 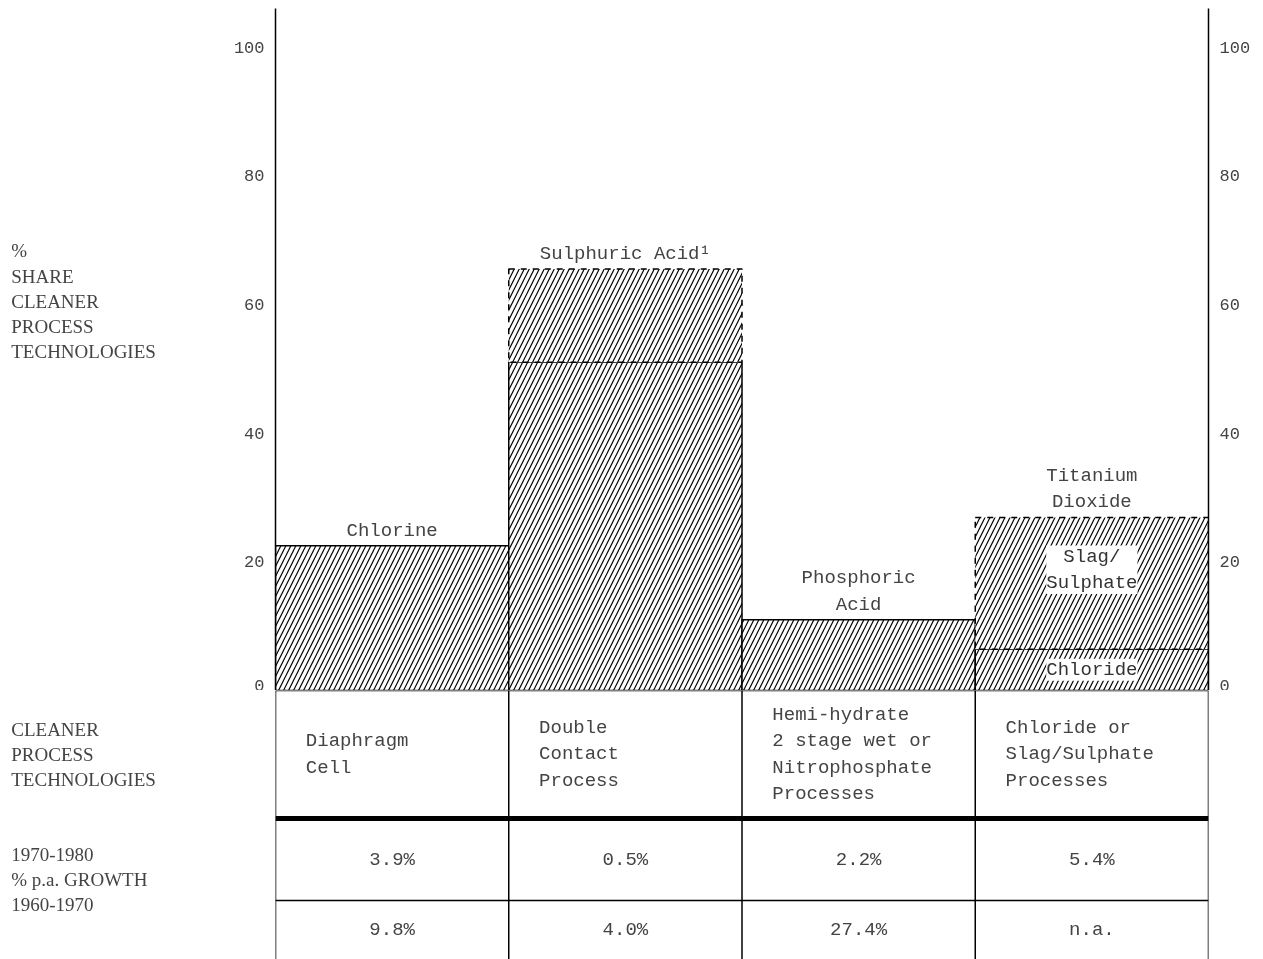 What do you see at coordinates (259, 686) in the screenshot?
I see `y-tick-label: 0` at bounding box center [259, 686].